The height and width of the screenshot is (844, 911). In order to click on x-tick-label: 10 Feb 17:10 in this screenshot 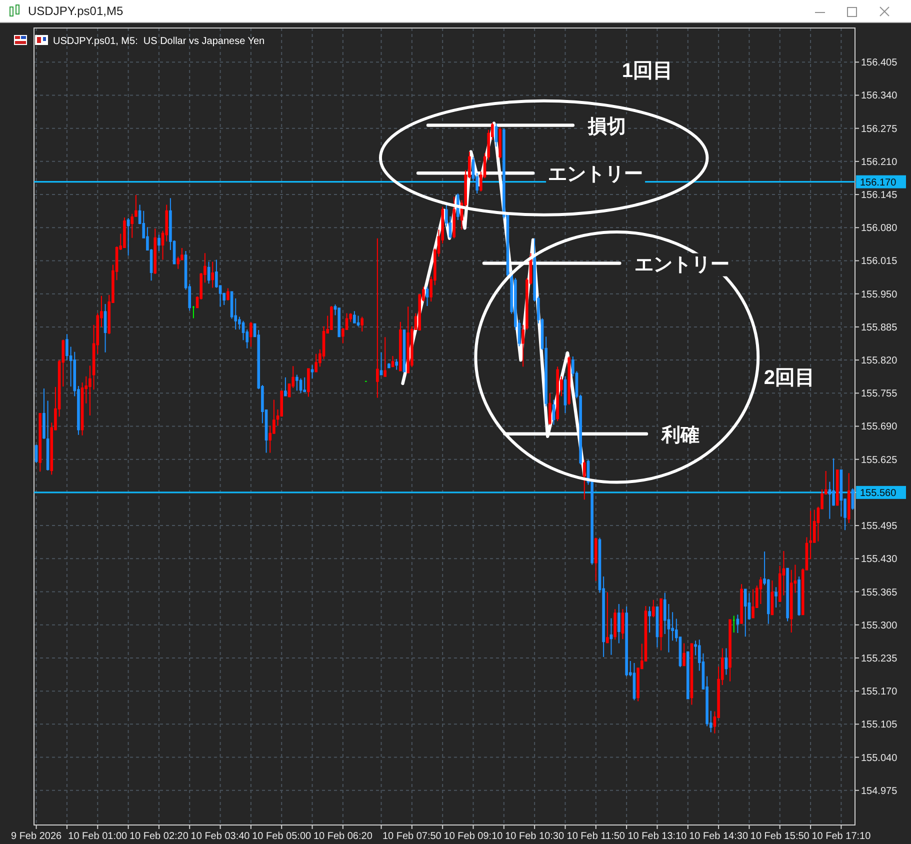, I will do `click(842, 836)`.